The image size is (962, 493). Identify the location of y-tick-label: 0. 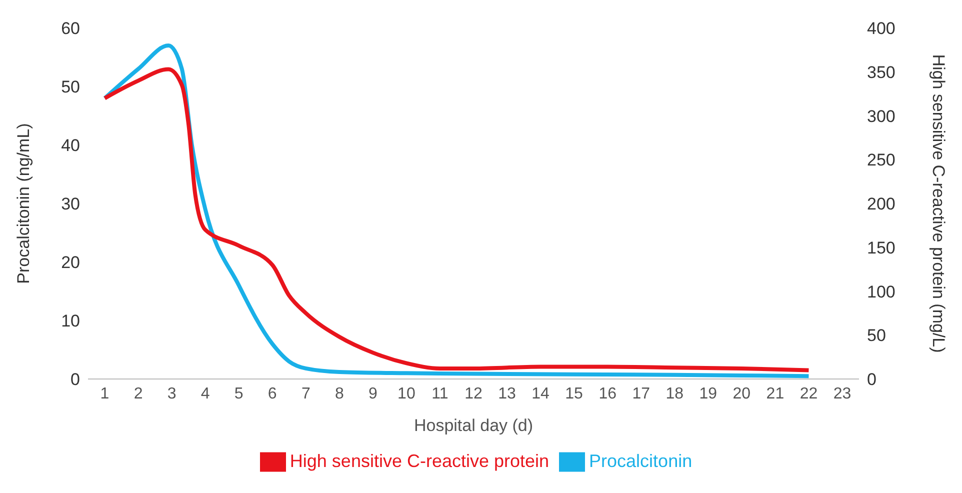
(75, 380).